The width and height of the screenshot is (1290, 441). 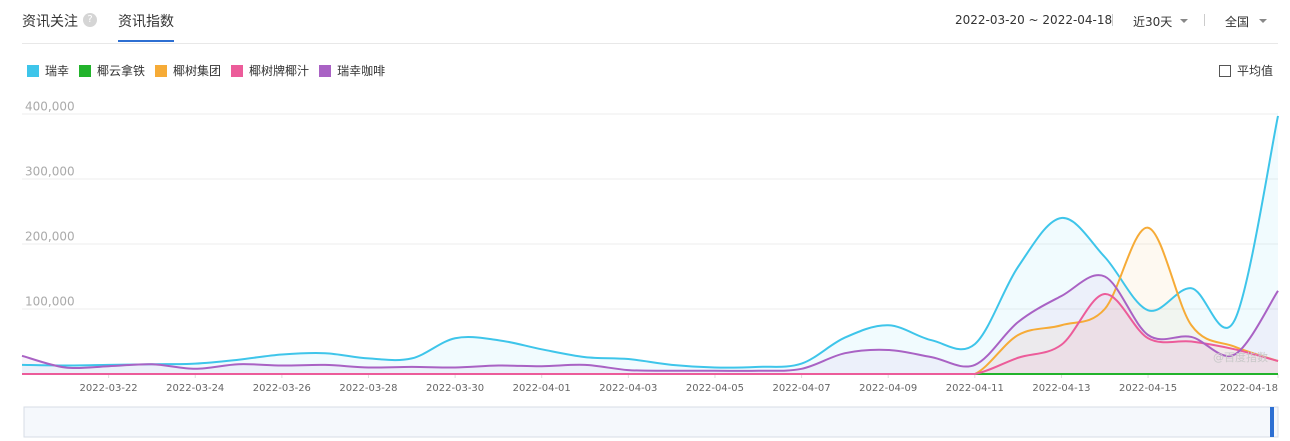 What do you see at coordinates (1240, 357) in the screenshot?
I see `watermark: @百度指数` at bounding box center [1240, 357].